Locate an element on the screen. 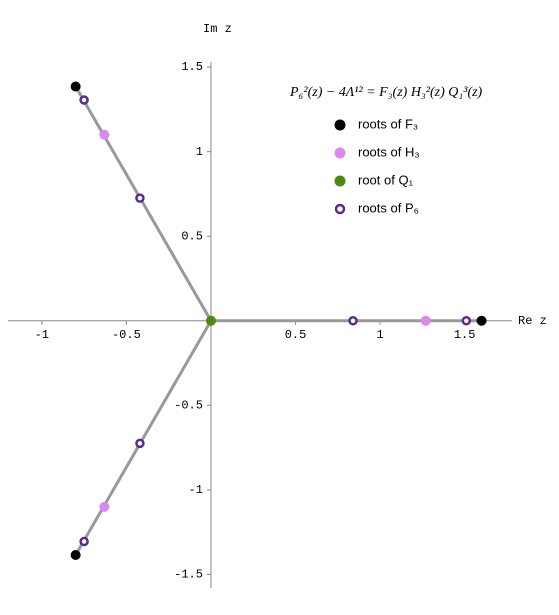 The width and height of the screenshot is (559, 615). x-tick-label: 0.5 is located at coordinates (296, 335).